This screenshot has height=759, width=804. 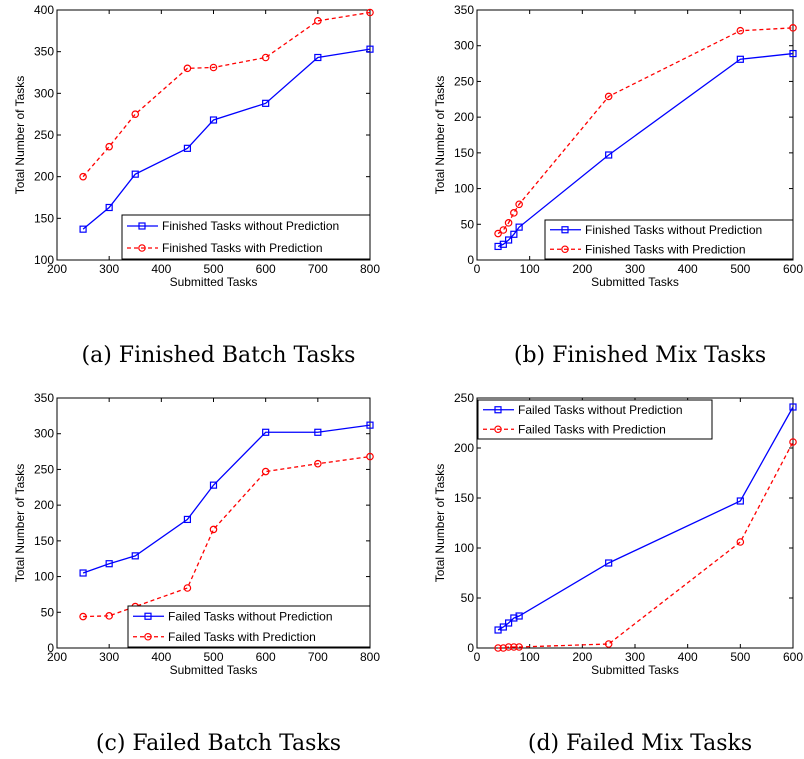 What do you see at coordinates (218, 743) in the screenshot?
I see `figure-caption: (c) Failed Batch Tasks` at bounding box center [218, 743].